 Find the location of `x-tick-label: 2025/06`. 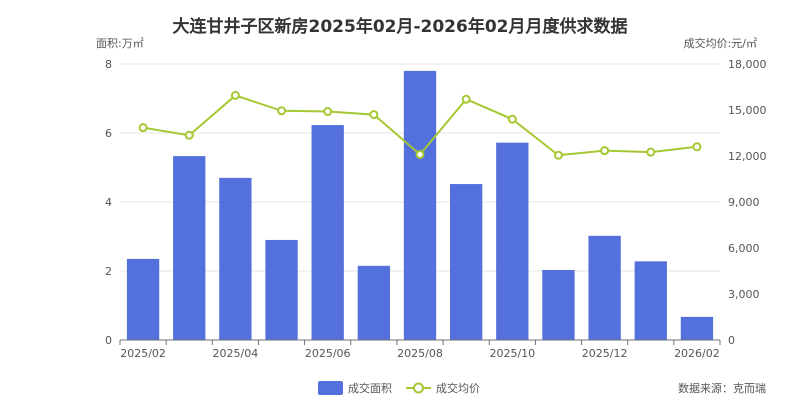

x-tick-label: 2025/06 is located at coordinates (328, 353).